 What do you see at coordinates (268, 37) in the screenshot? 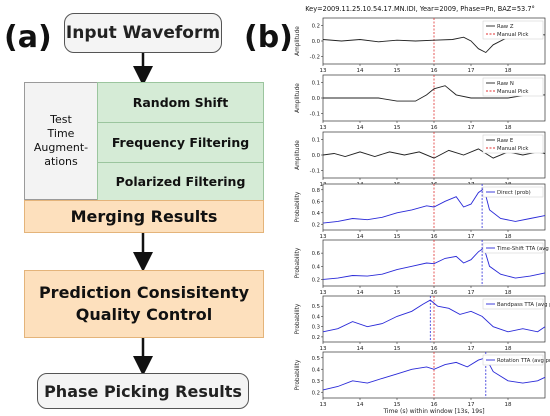
I see `panel-b-label: (b)` at bounding box center [268, 37].